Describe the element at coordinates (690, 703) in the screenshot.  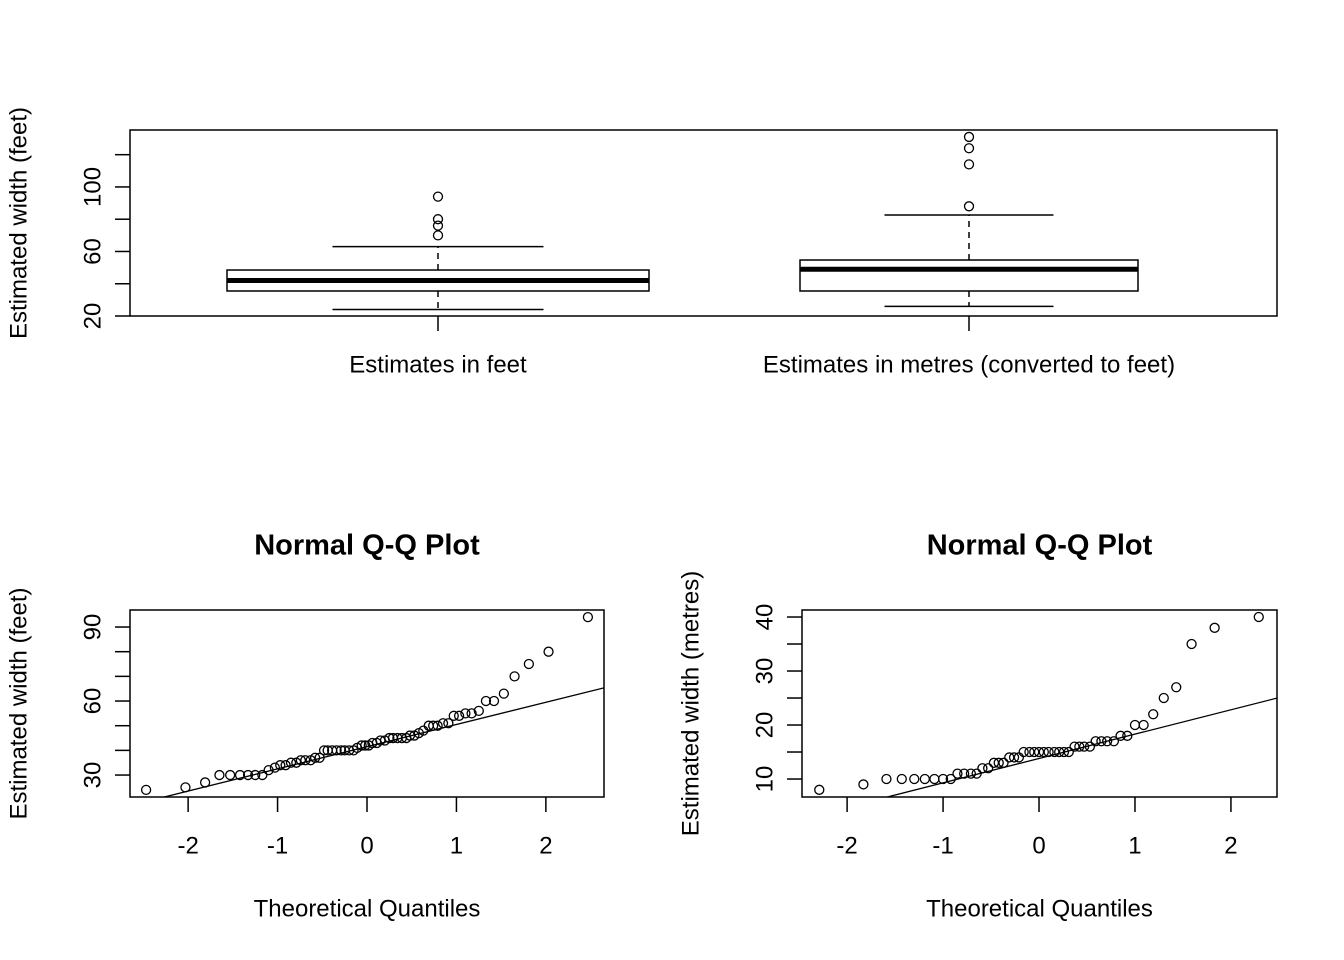
I see `y-axis-label: Estimated width (metres)` at that location.